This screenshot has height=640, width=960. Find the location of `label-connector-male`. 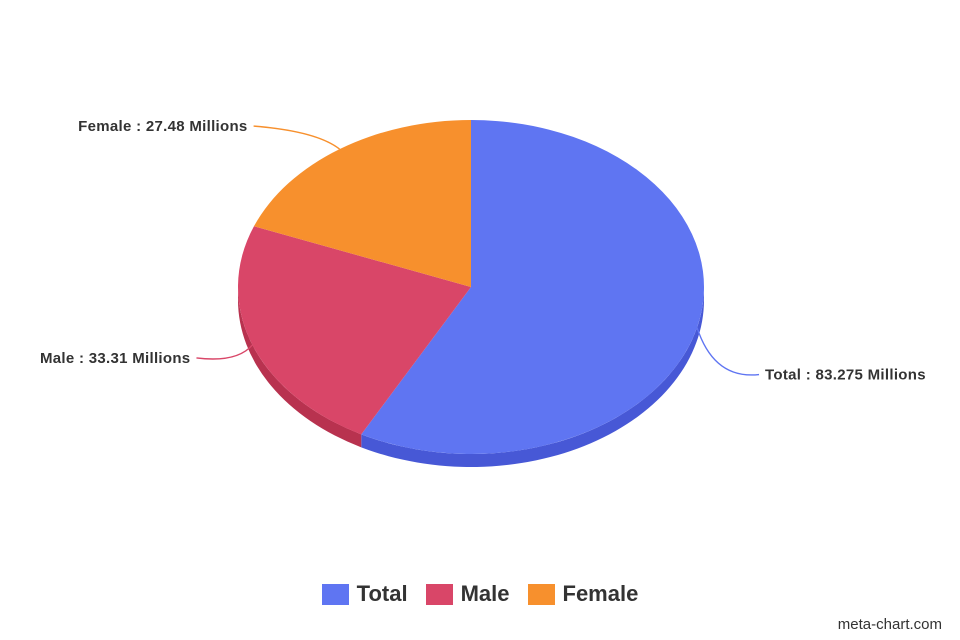

label-connector-male is located at coordinates (224, 352).